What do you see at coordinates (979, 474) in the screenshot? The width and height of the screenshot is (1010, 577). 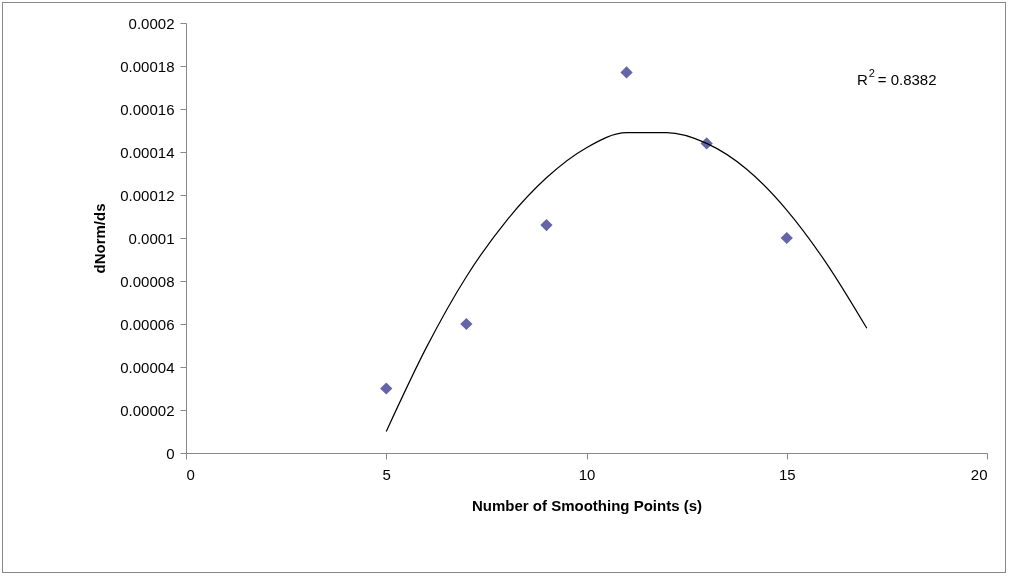 I see `x-tick-label: 20` at bounding box center [979, 474].